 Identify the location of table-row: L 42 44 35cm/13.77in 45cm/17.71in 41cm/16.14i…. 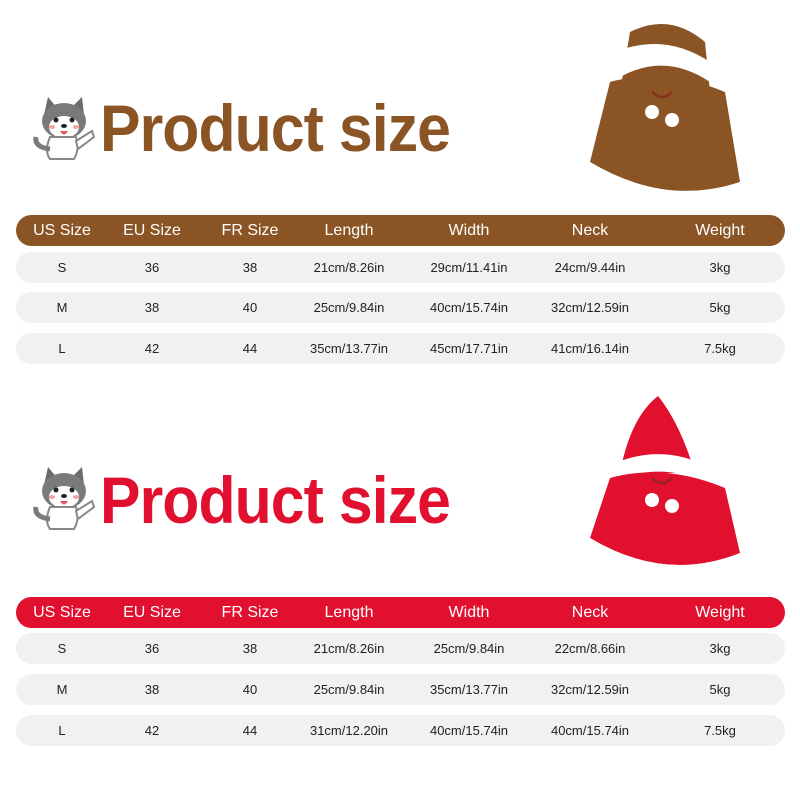
(400, 348).